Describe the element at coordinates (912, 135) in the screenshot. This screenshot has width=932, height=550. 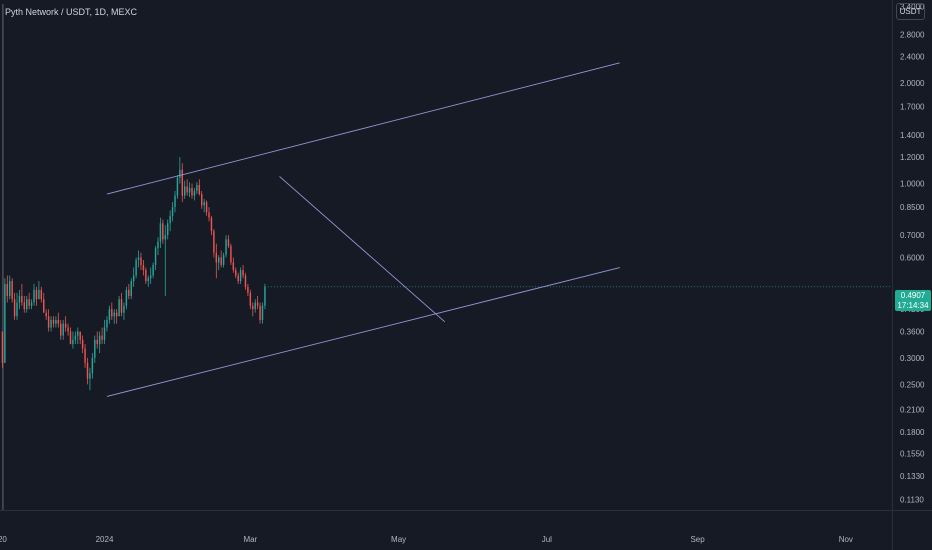
I see `price-tick-label: 1.4000` at that location.